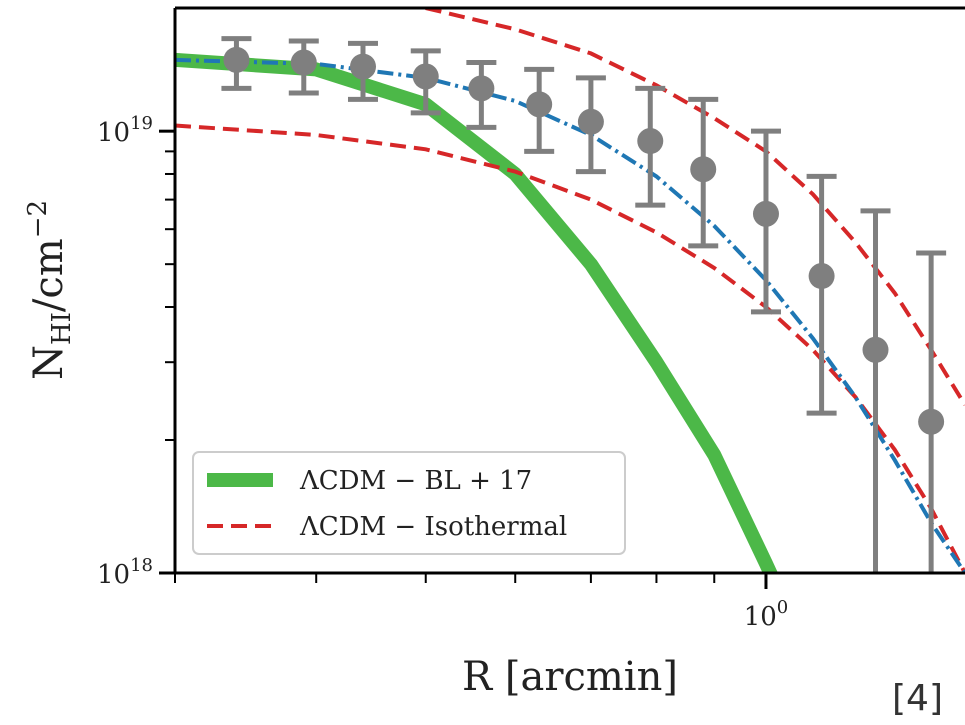 Image resolution: width=965 pixels, height=725 pixels. I want to click on y-tick-label-0: 1018, so click(125, 572).